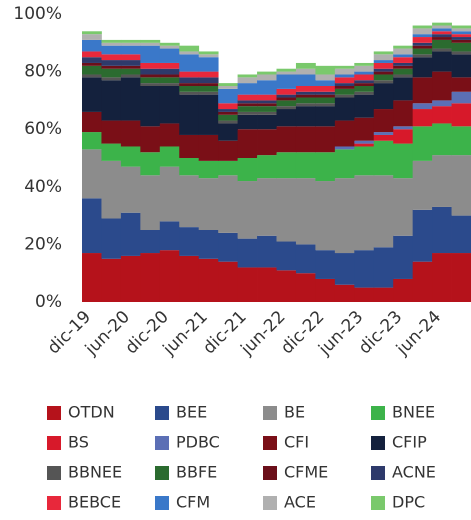 This screenshot has width=471, height=520. Describe the element at coordinates (37, 14) in the screenshot. I see `y-tick-label: 100%` at that location.